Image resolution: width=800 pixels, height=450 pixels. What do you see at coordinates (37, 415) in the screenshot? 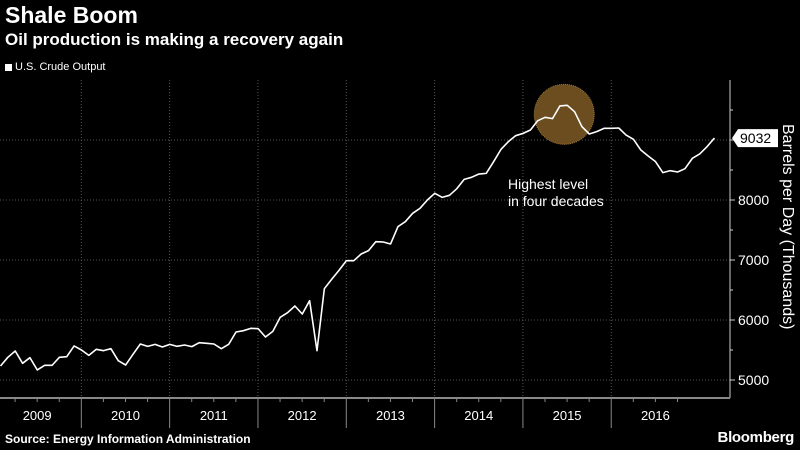
I see `x-tick-label: 2009` at bounding box center [37, 415].